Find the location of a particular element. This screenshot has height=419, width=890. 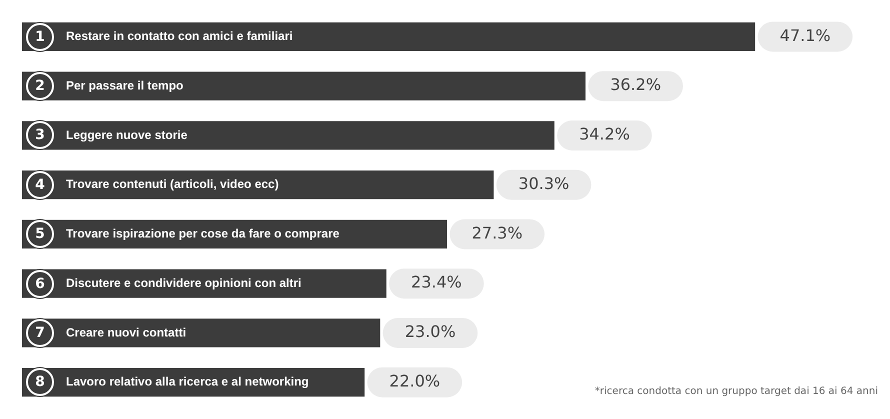

data-label: 22.0% is located at coordinates (414, 380).